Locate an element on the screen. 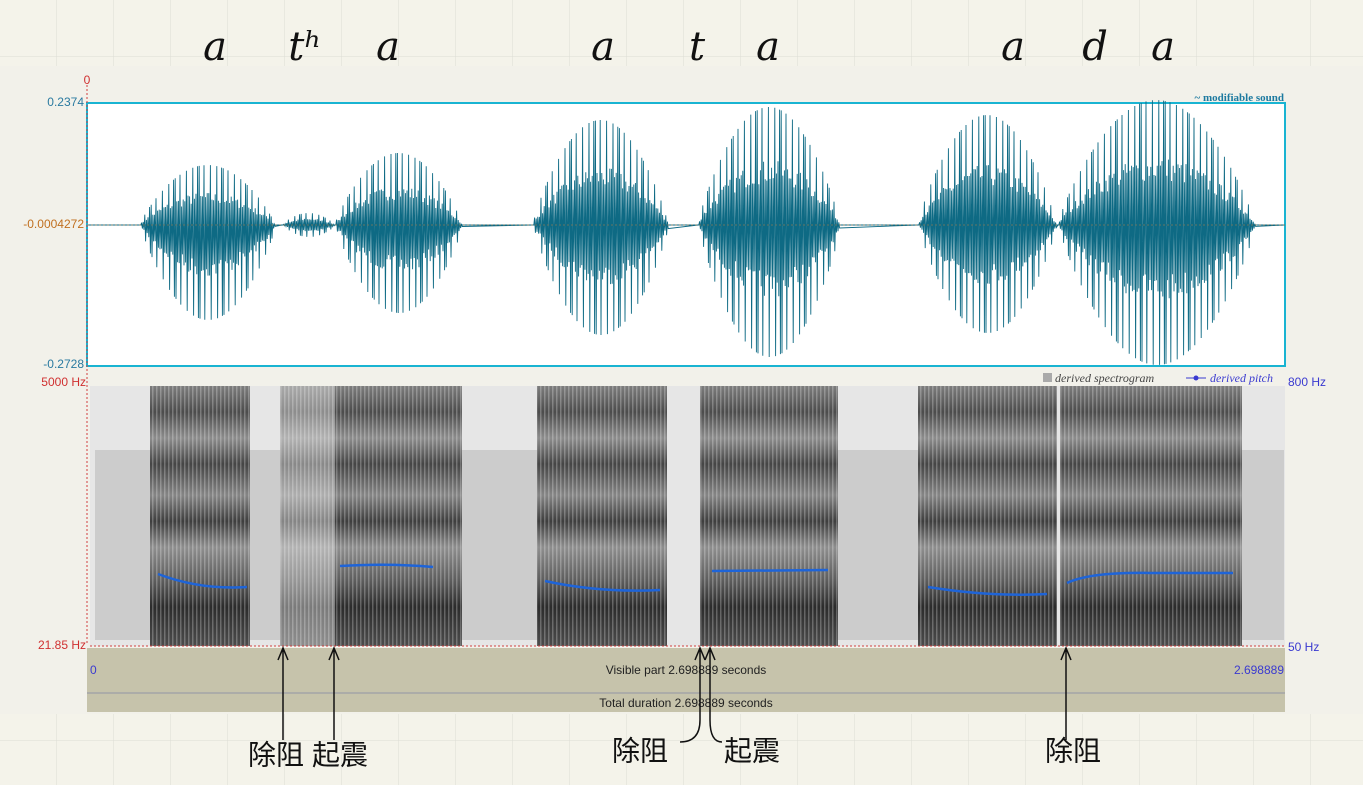  frequency-bottom: 21.85 Hz is located at coordinates (62, 645).